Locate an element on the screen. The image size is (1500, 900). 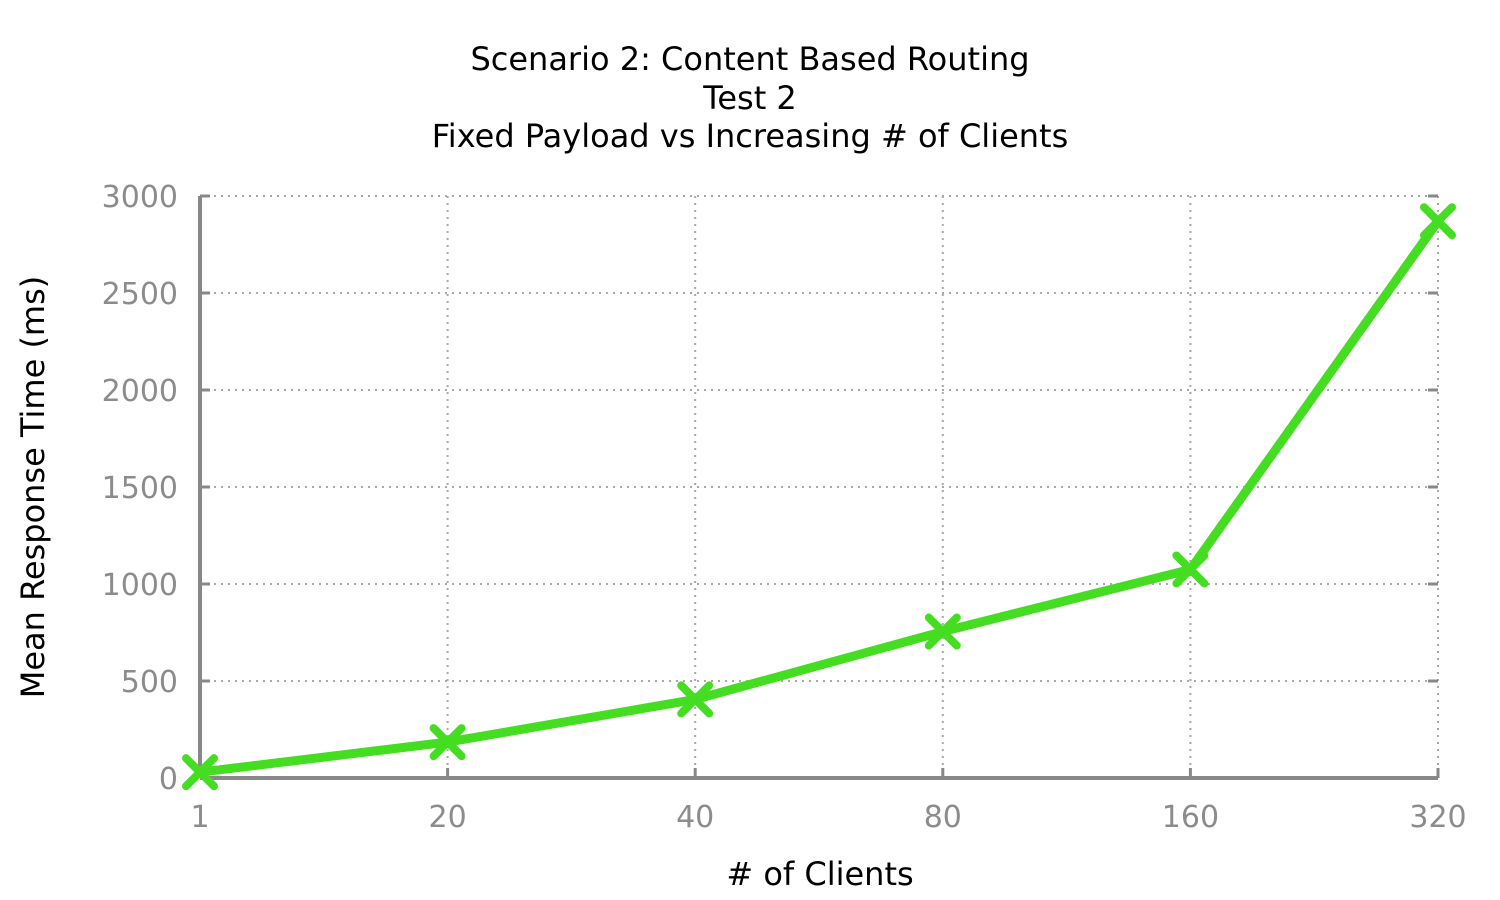
x-tick-label: 80 is located at coordinates (943, 817).